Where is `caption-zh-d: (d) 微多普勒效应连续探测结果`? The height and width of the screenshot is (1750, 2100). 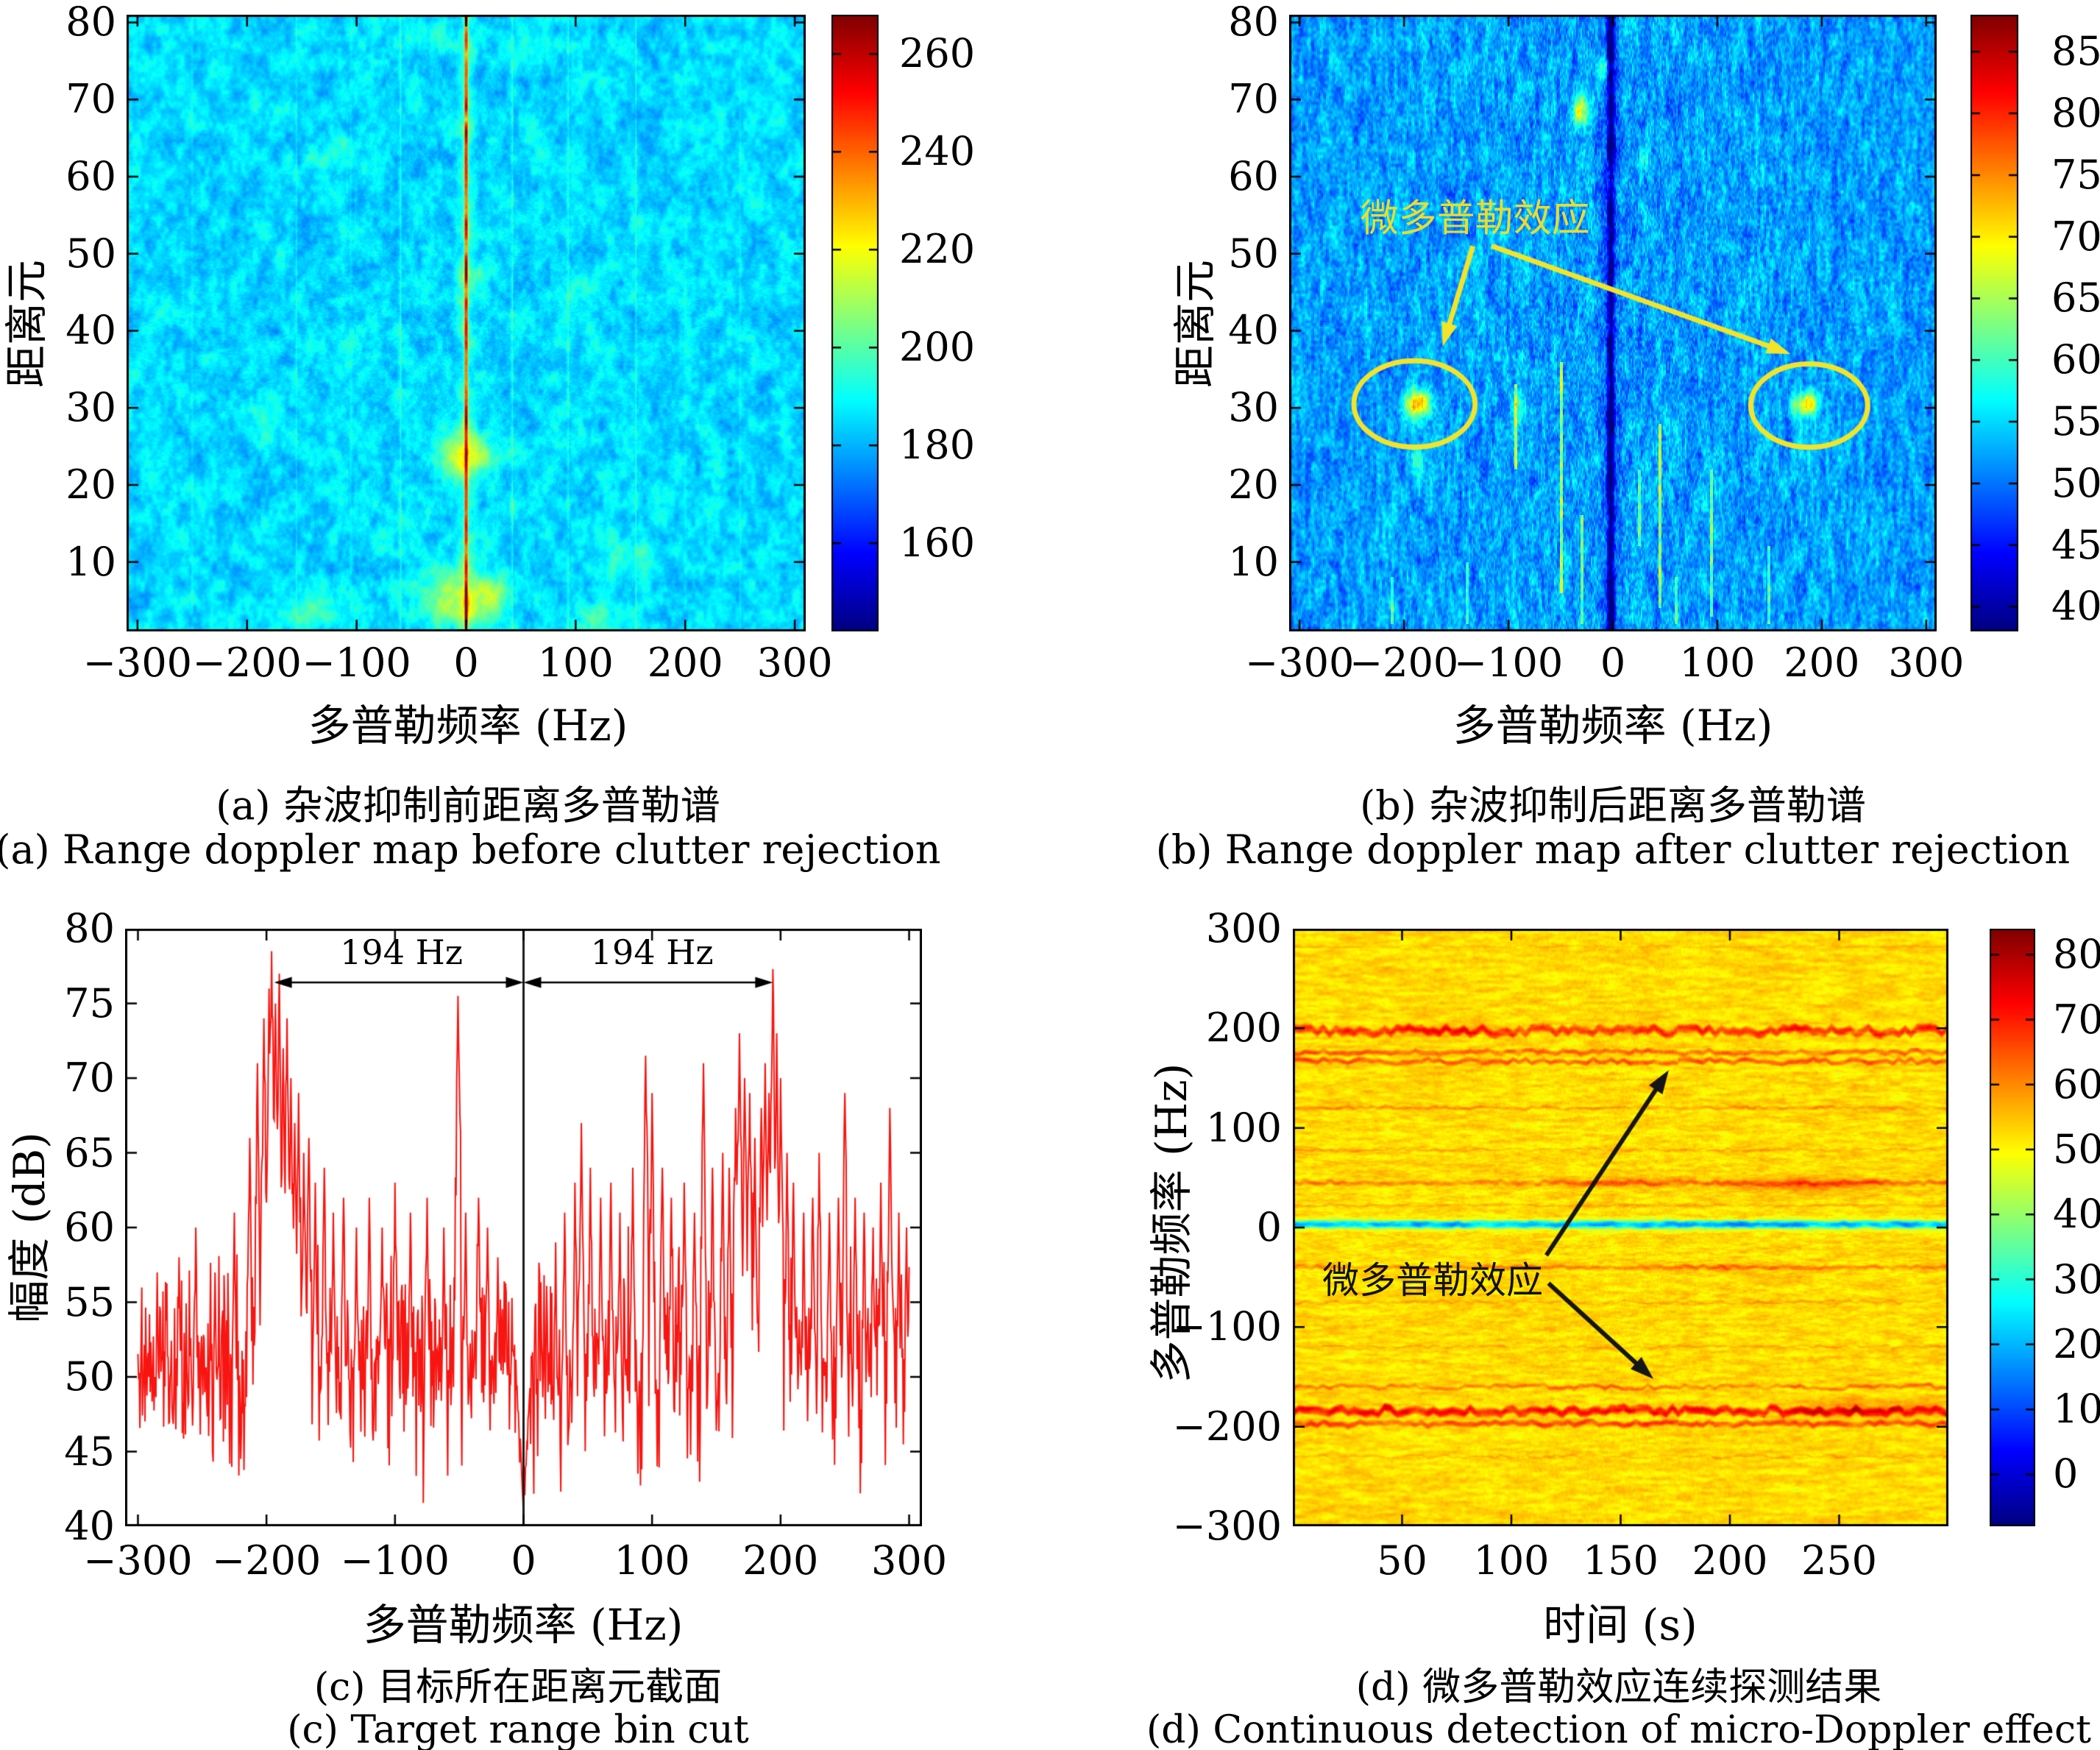
caption-zh-d: (d) 微多普勒效应连续探测结果 is located at coordinates (1619, 1687).